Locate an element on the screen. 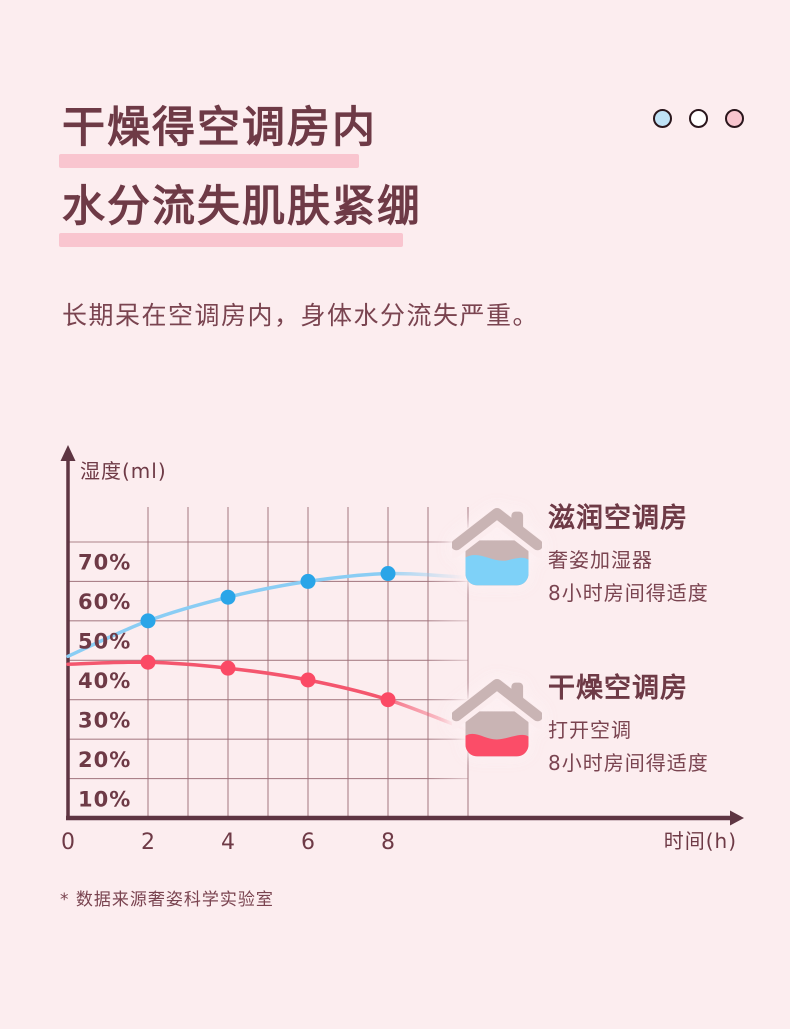  blue-dot-icon is located at coordinates (662, 118).